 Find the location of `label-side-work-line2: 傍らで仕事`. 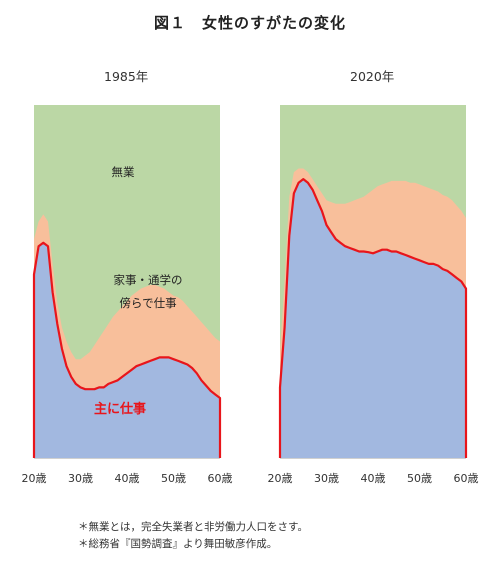

label-side-work-line2: 傍らで仕事 is located at coordinates (147, 303).